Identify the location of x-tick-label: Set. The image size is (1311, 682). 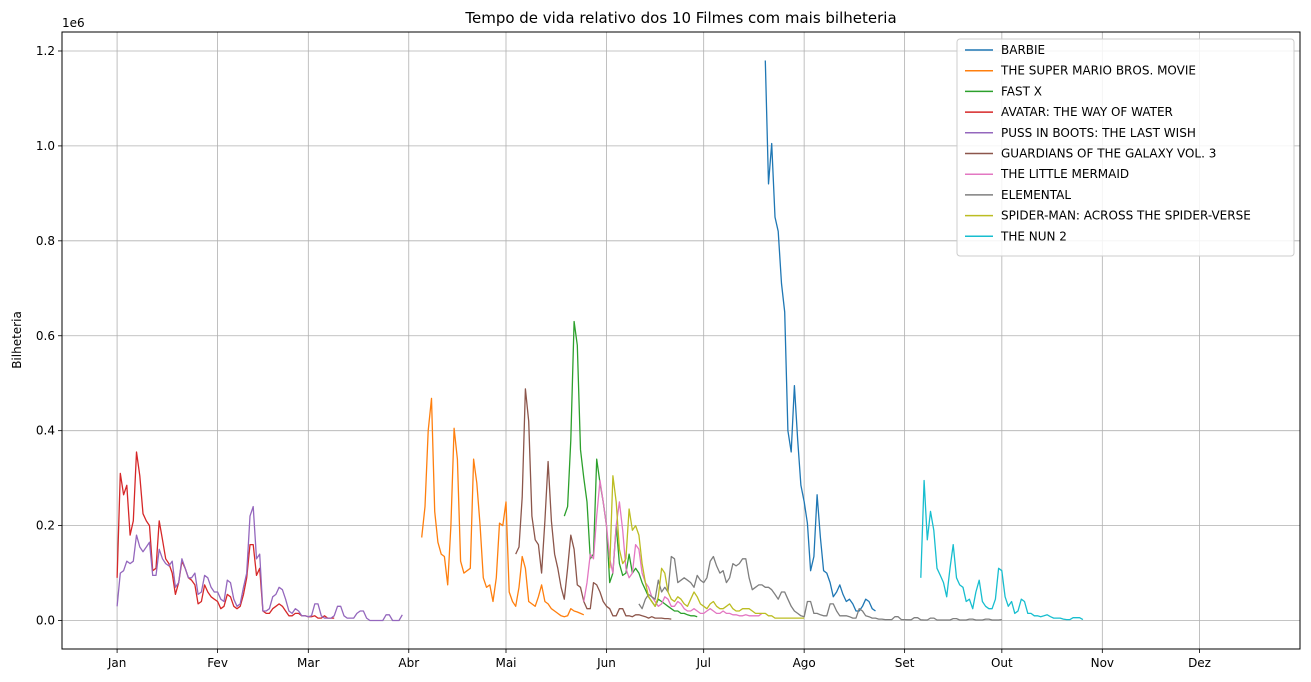
(905, 663).